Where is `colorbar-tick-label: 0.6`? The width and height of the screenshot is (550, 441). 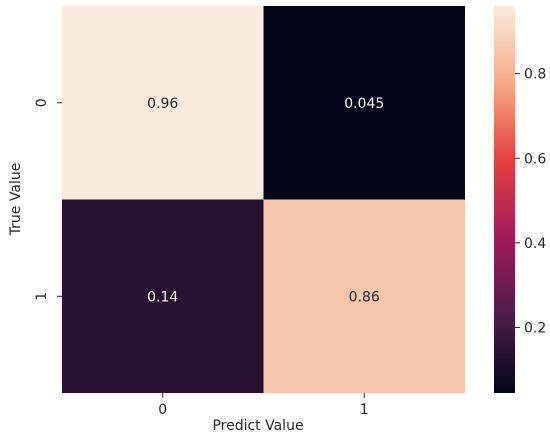
colorbar-tick-label: 0.6 is located at coordinates (535, 159).